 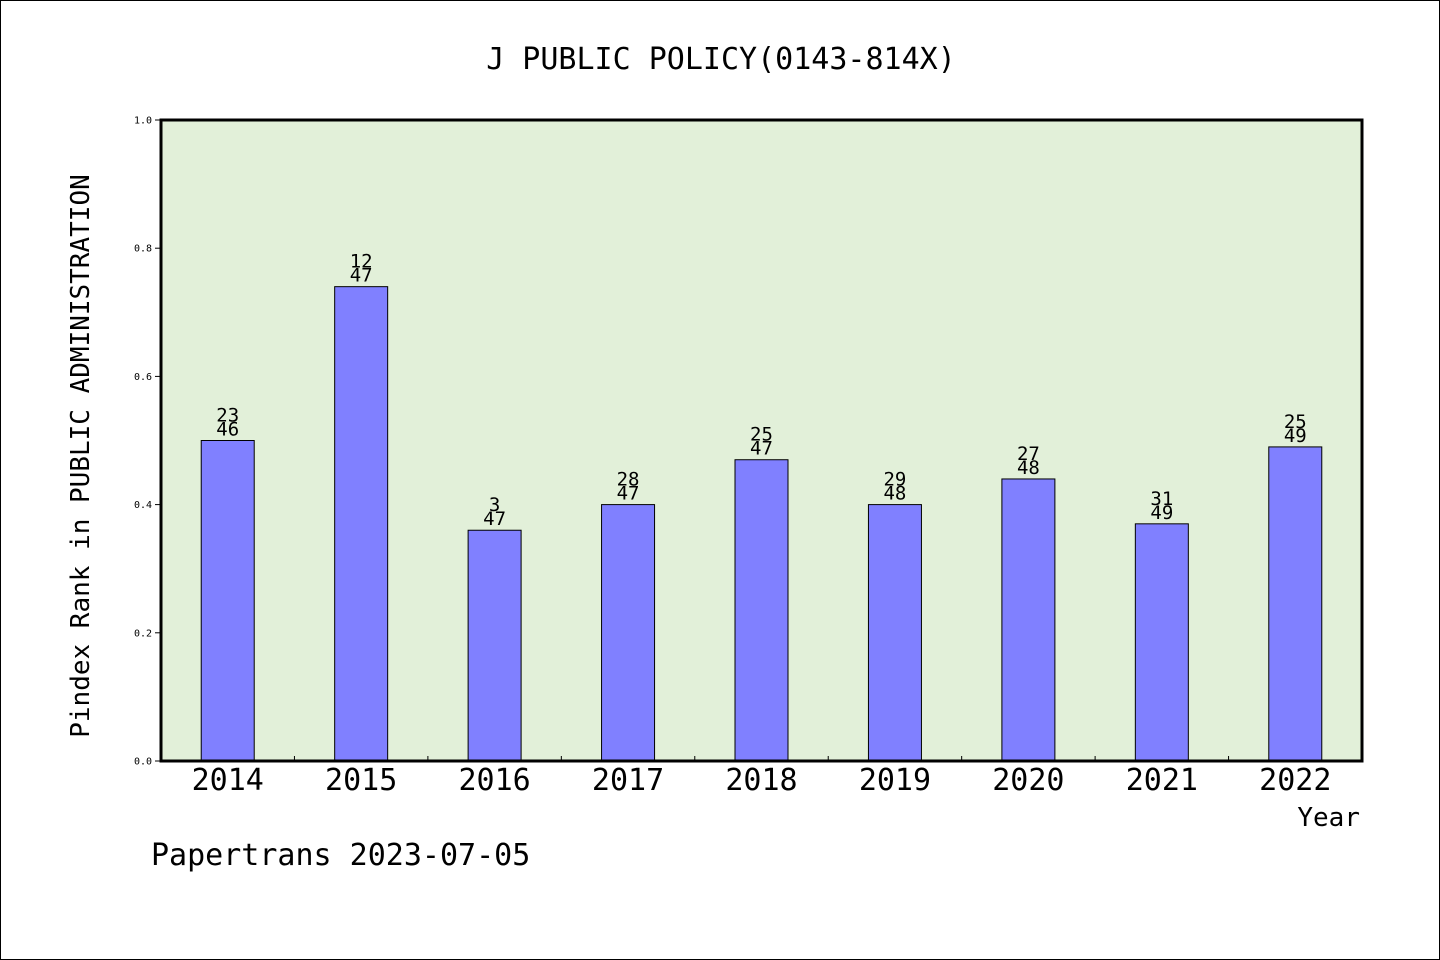 What do you see at coordinates (628, 480) in the screenshot?
I see `bar-rank-label: 28` at bounding box center [628, 480].